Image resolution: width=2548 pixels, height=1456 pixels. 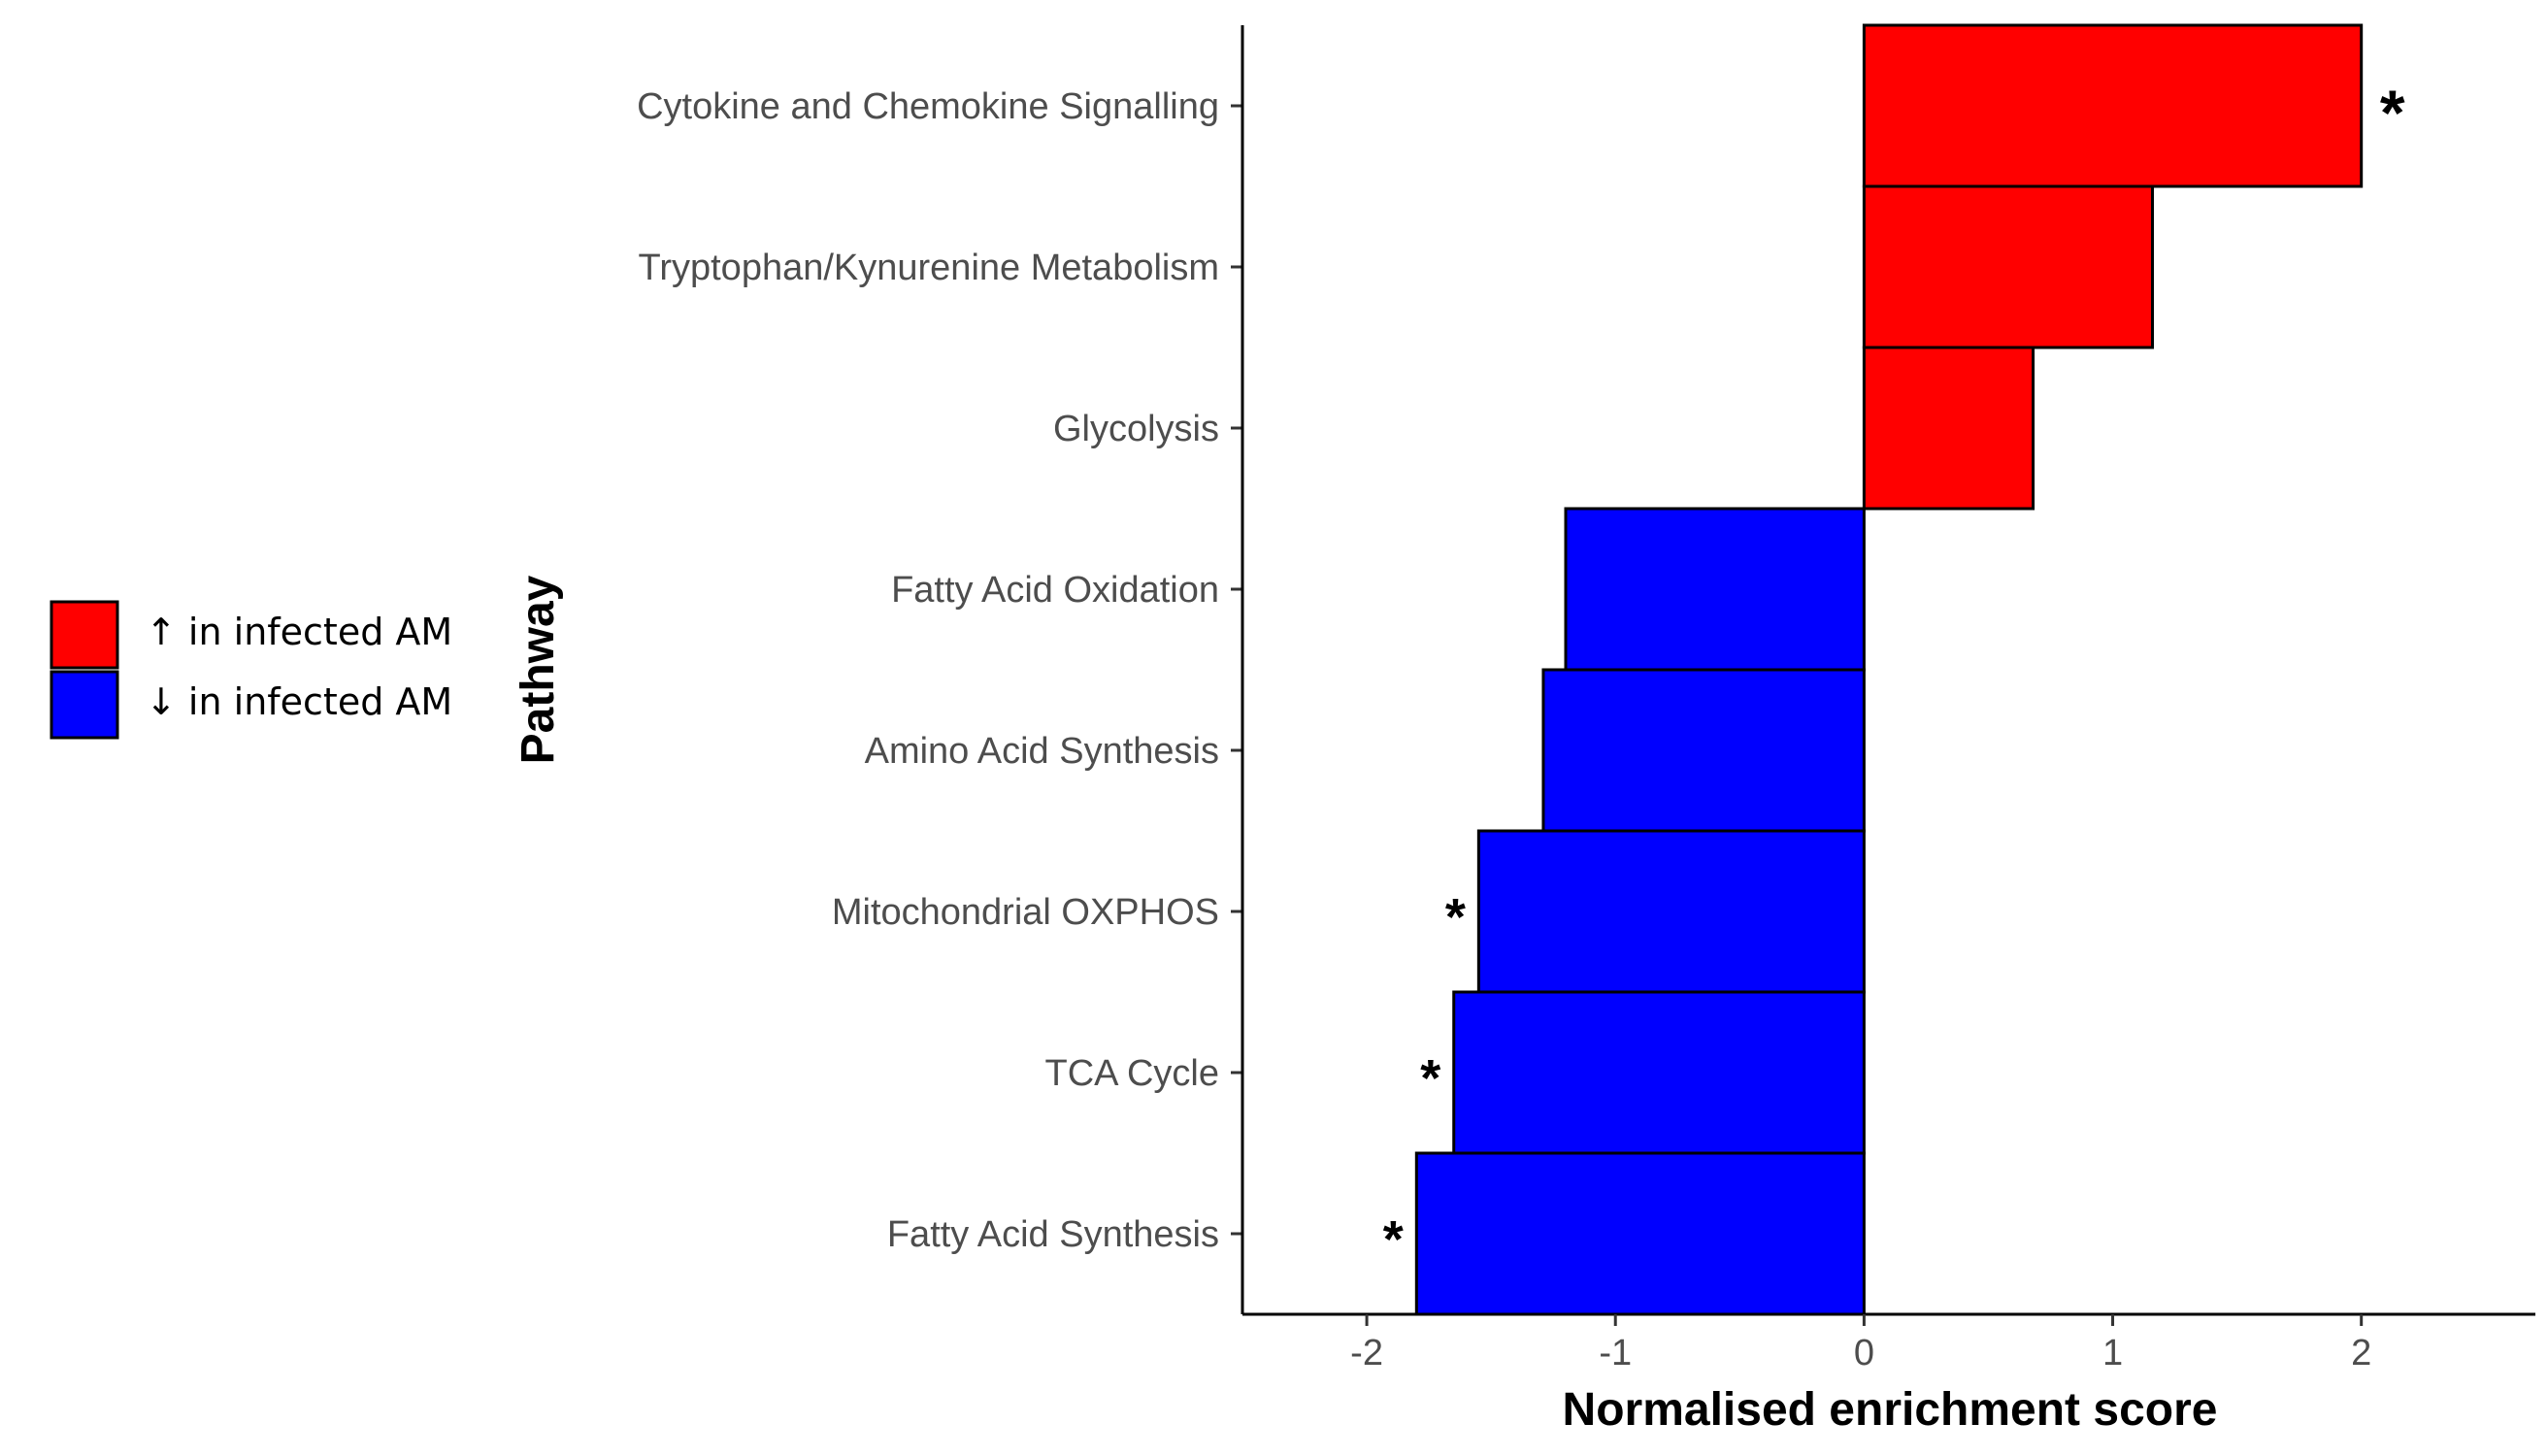 I want to click on x-tick-label-1: -1, so click(x=1615, y=1353).